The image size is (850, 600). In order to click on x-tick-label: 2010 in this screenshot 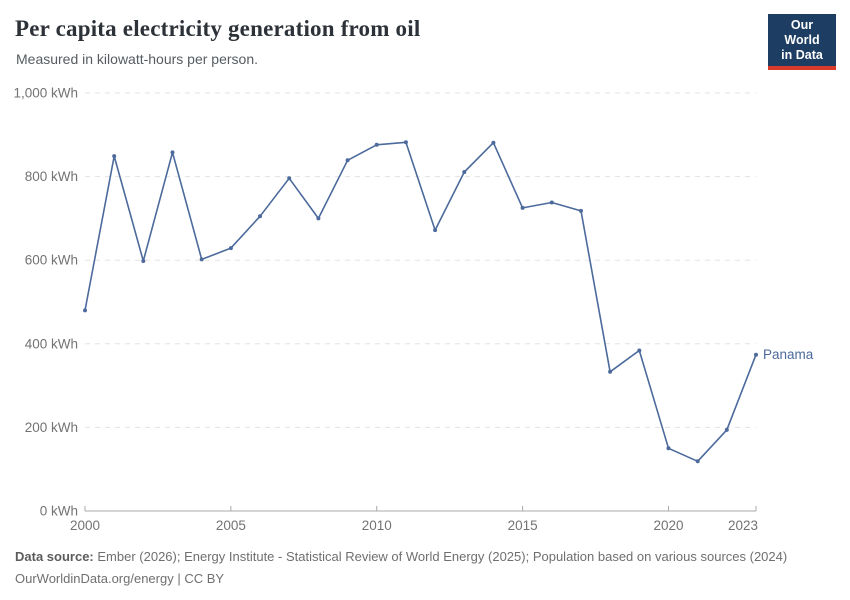, I will do `click(377, 525)`.